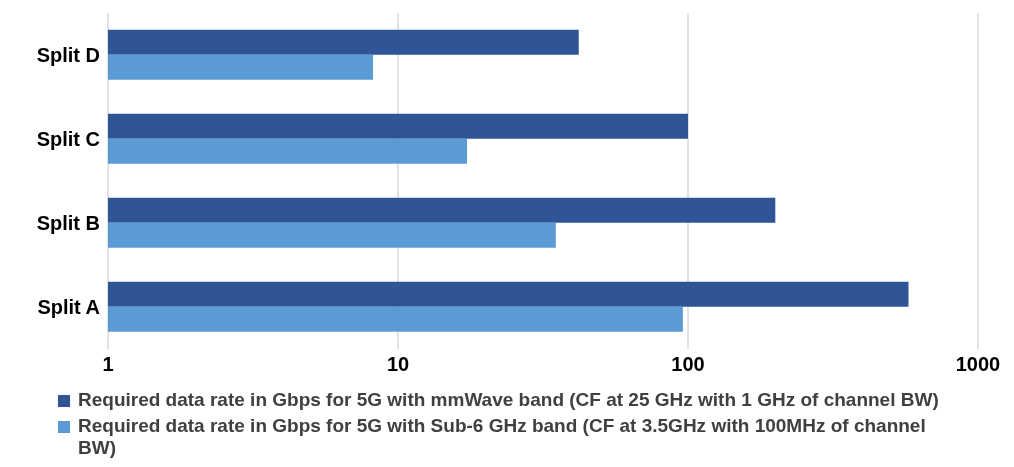  Describe the element at coordinates (688, 364) in the screenshot. I see `x-tick-label: 100` at that location.